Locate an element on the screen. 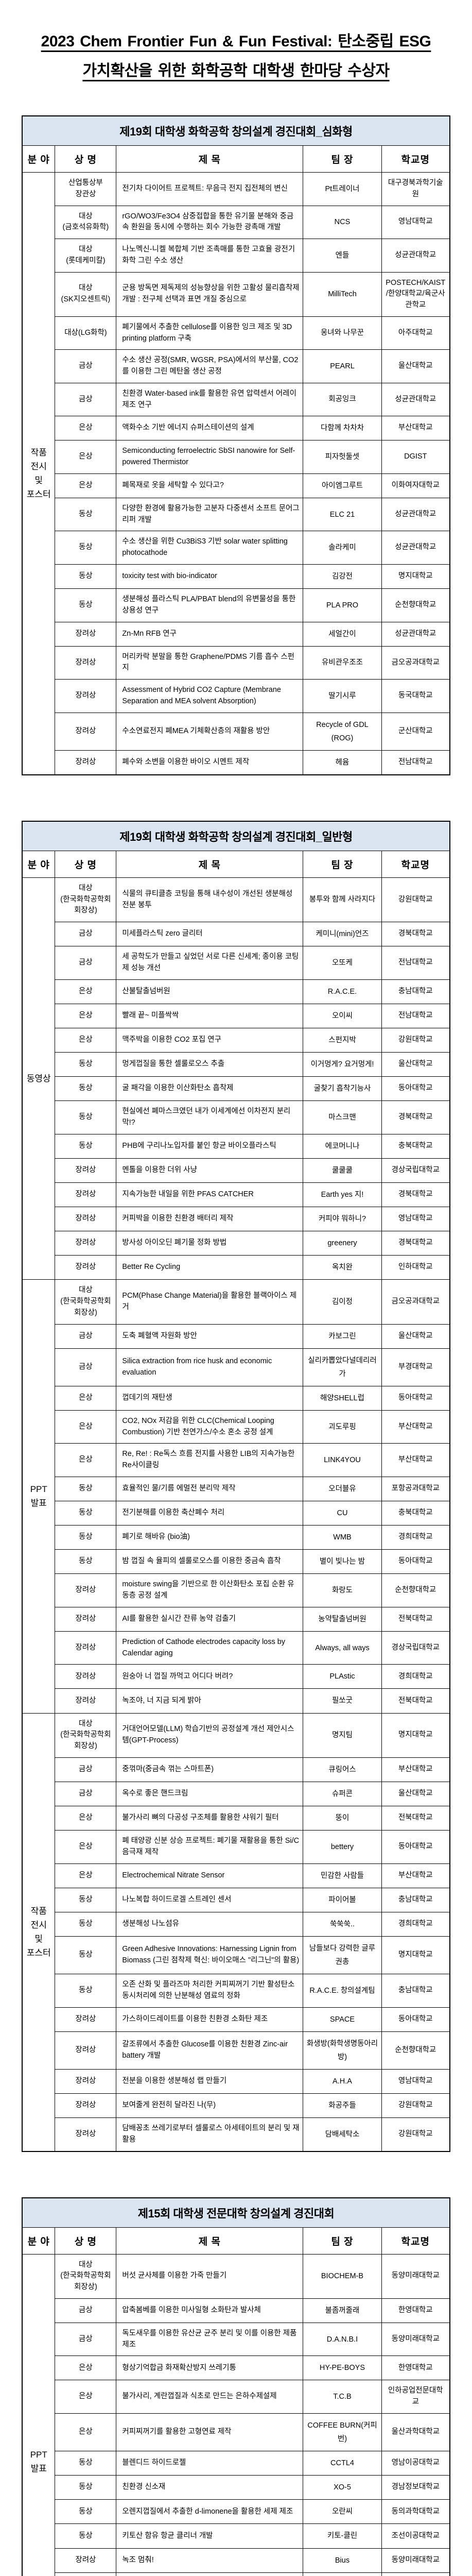 Image resolution: width=472 pixels, height=2576 pixels. school-cell: 전남대학교 is located at coordinates (415, 1015).